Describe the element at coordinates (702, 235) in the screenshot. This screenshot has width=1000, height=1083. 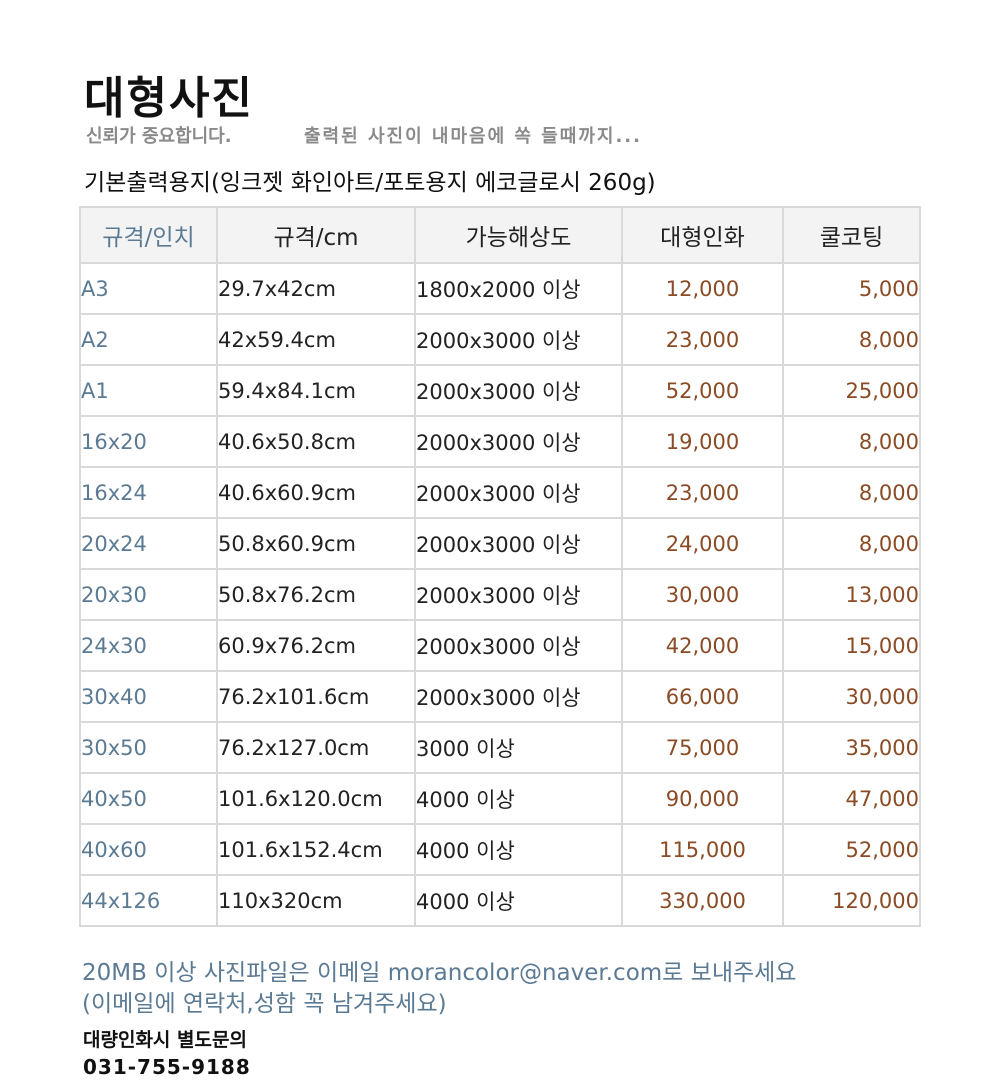
I see `header-print-price: 대형인화` at that location.